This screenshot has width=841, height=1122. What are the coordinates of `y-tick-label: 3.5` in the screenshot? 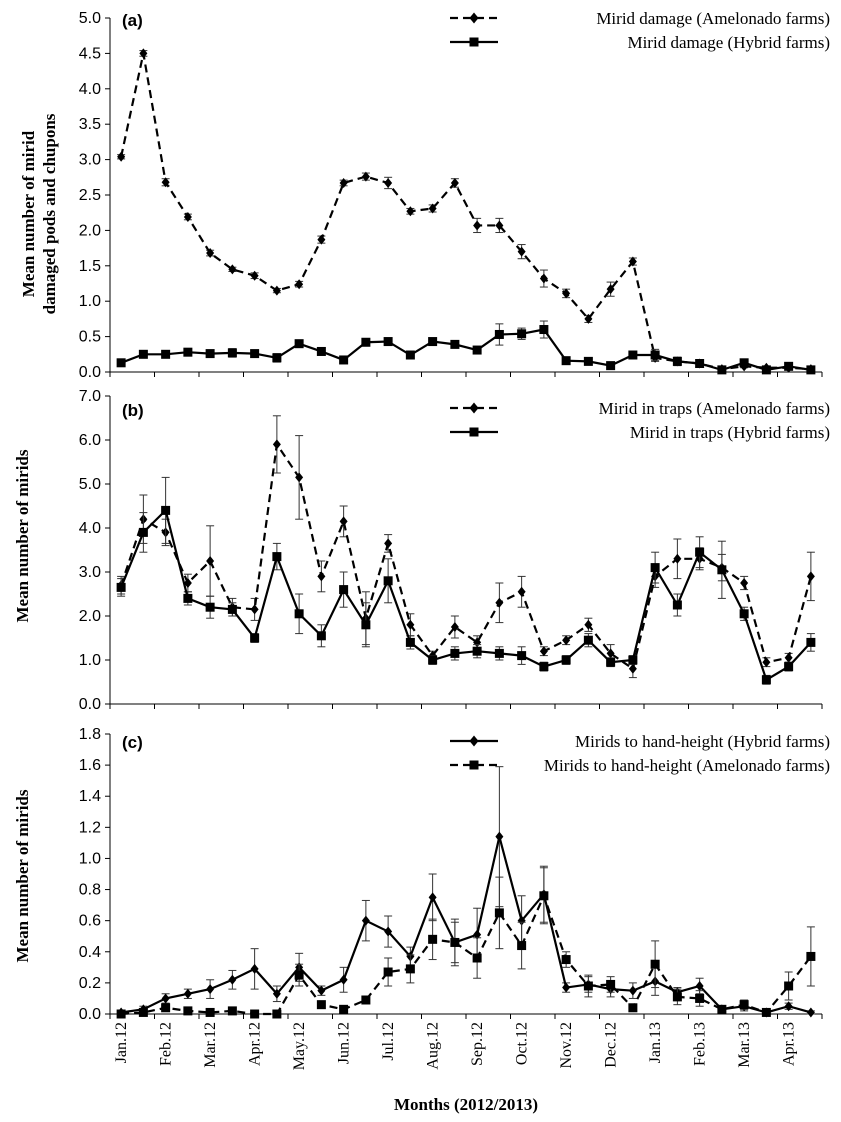 It's located at (90, 124).